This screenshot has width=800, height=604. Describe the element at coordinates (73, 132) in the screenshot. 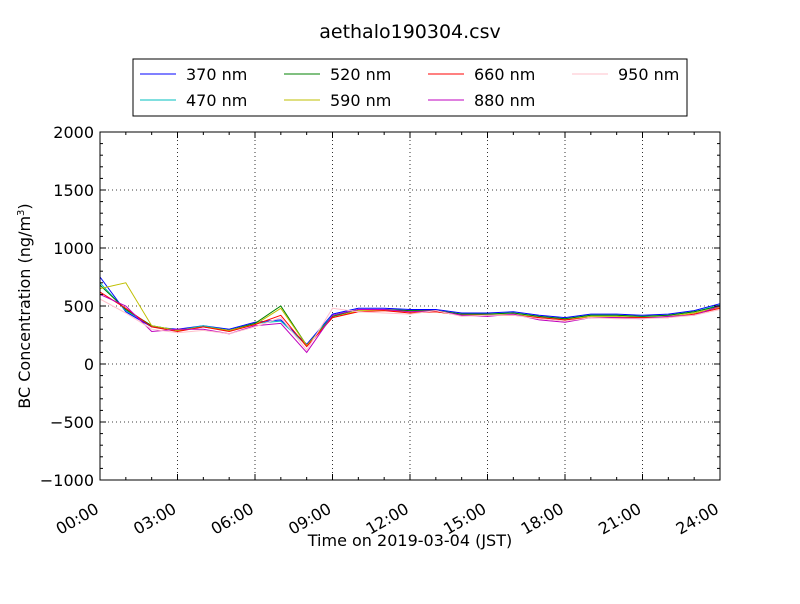

I see `y-tick-label: 2000` at that location.